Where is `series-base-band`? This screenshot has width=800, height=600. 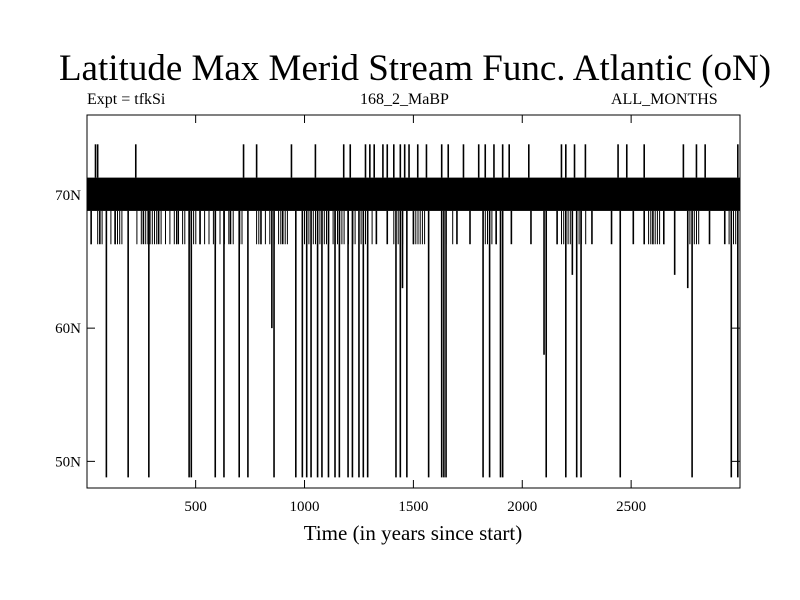 series-base-band is located at coordinates (413, 194).